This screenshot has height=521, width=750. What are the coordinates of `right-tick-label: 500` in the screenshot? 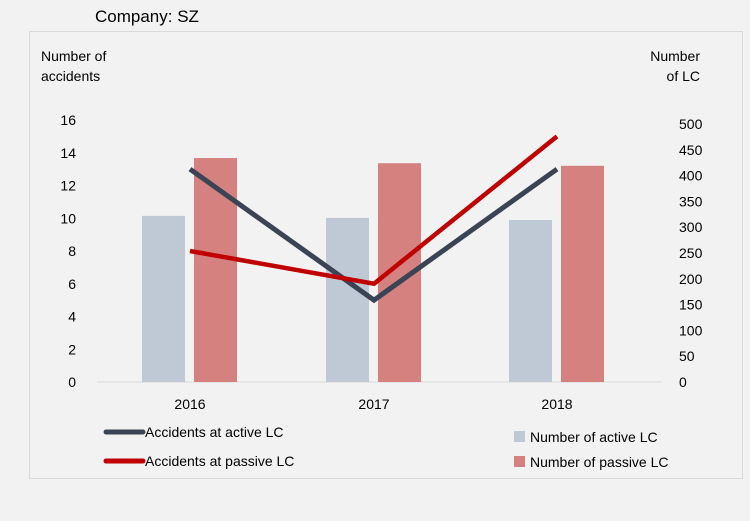 It's located at (691, 124).